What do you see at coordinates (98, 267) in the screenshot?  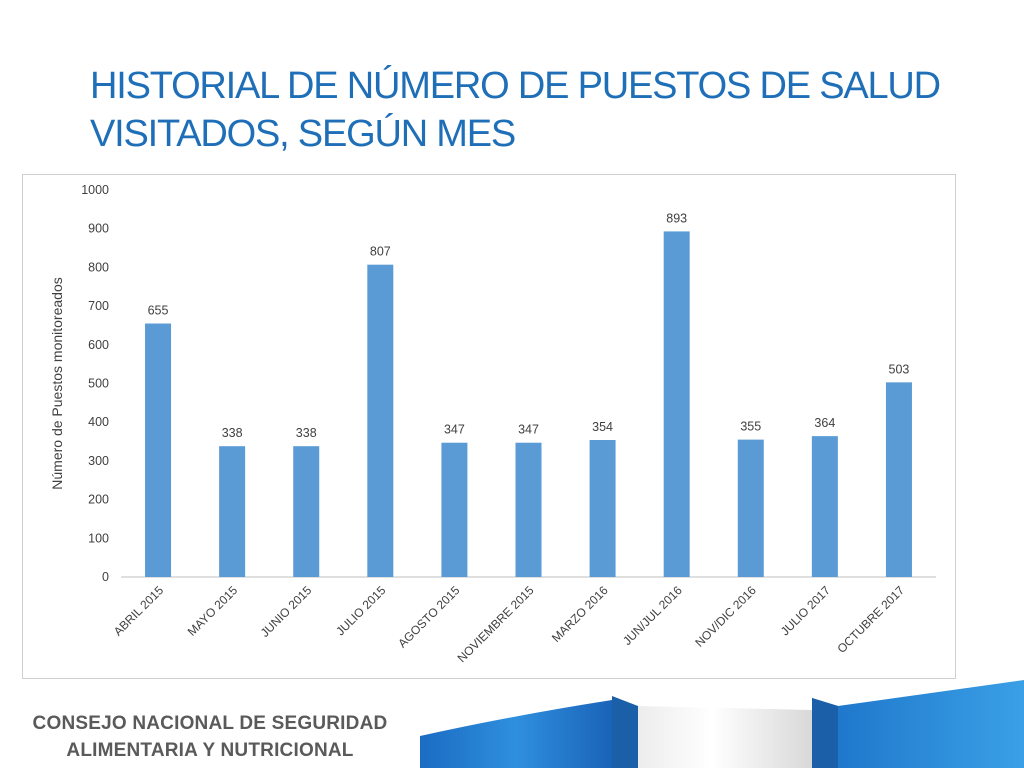 I see `y-tick-label: 800` at bounding box center [98, 267].